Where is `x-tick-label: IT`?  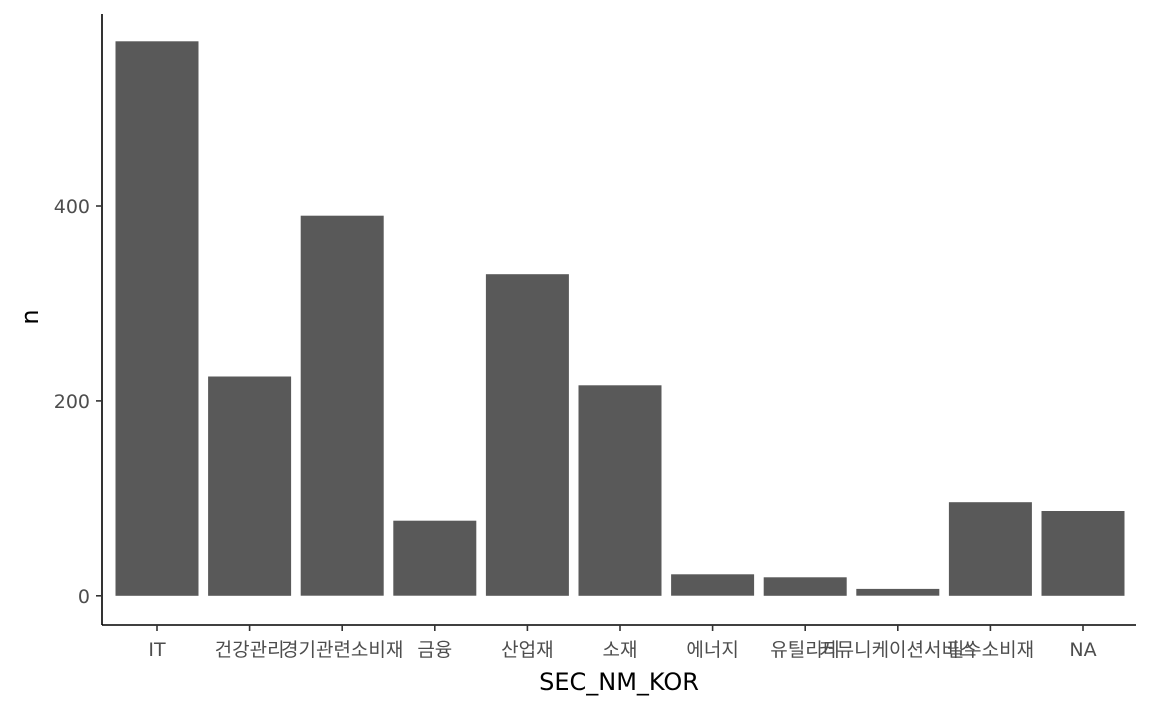
x-tick-label: IT is located at coordinates (157, 650).